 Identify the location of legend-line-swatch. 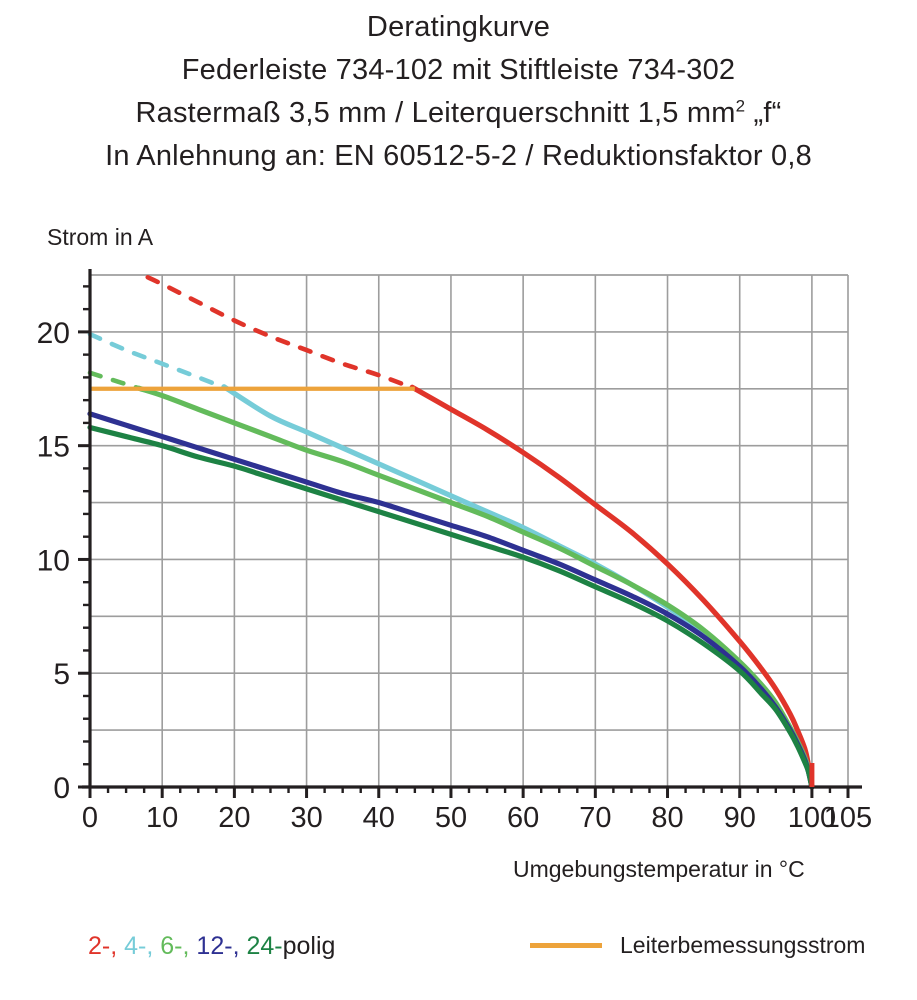
(566, 945).